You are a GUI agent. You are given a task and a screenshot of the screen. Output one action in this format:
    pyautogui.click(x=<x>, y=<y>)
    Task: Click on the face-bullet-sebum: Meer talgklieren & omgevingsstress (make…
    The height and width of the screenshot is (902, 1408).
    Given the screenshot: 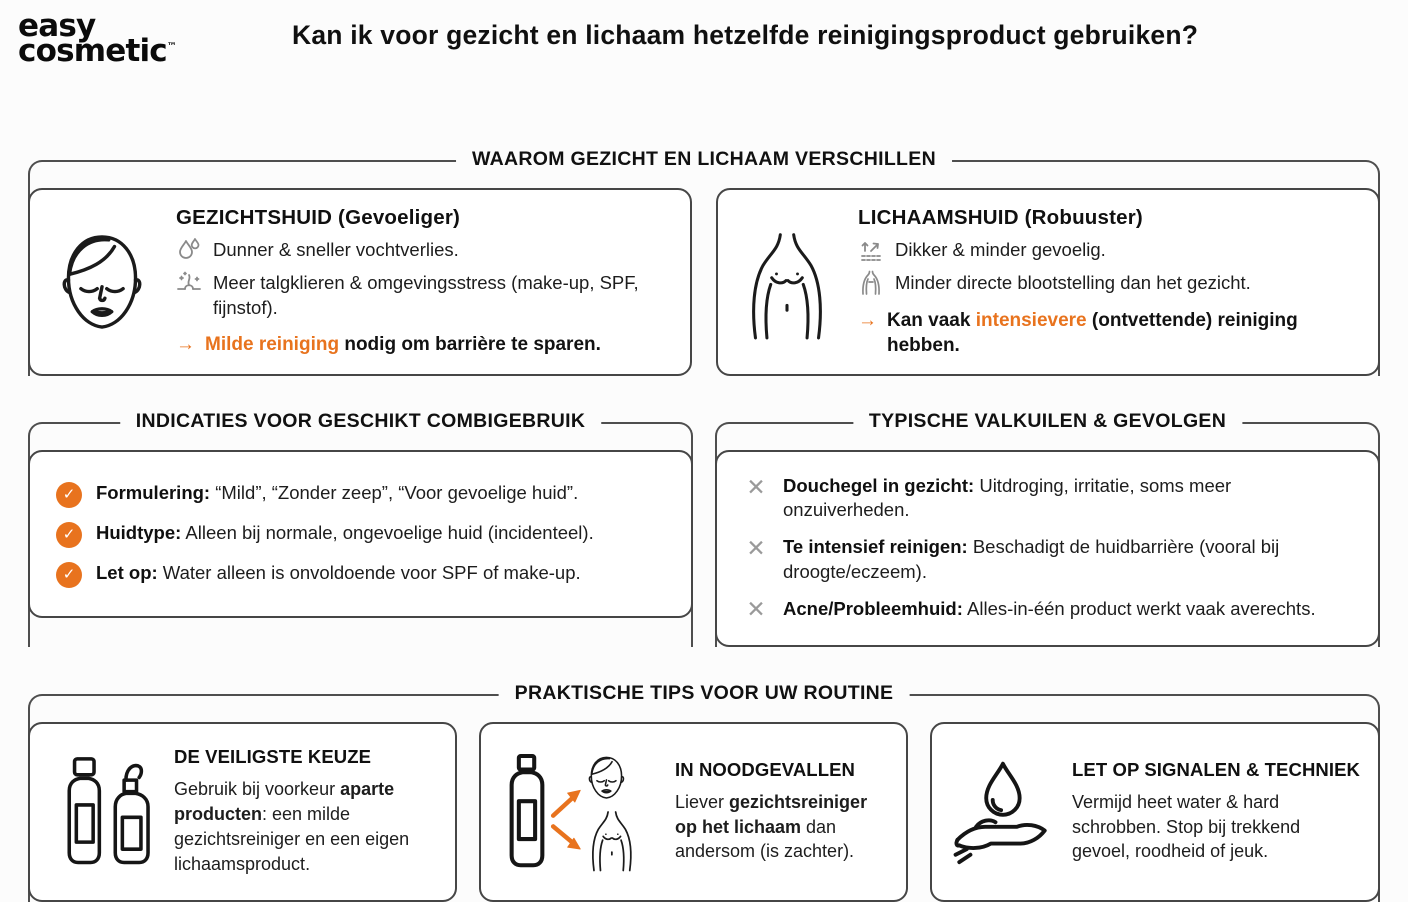 What is the action you would take?
    pyautogui.click(x=420, y=295)
    